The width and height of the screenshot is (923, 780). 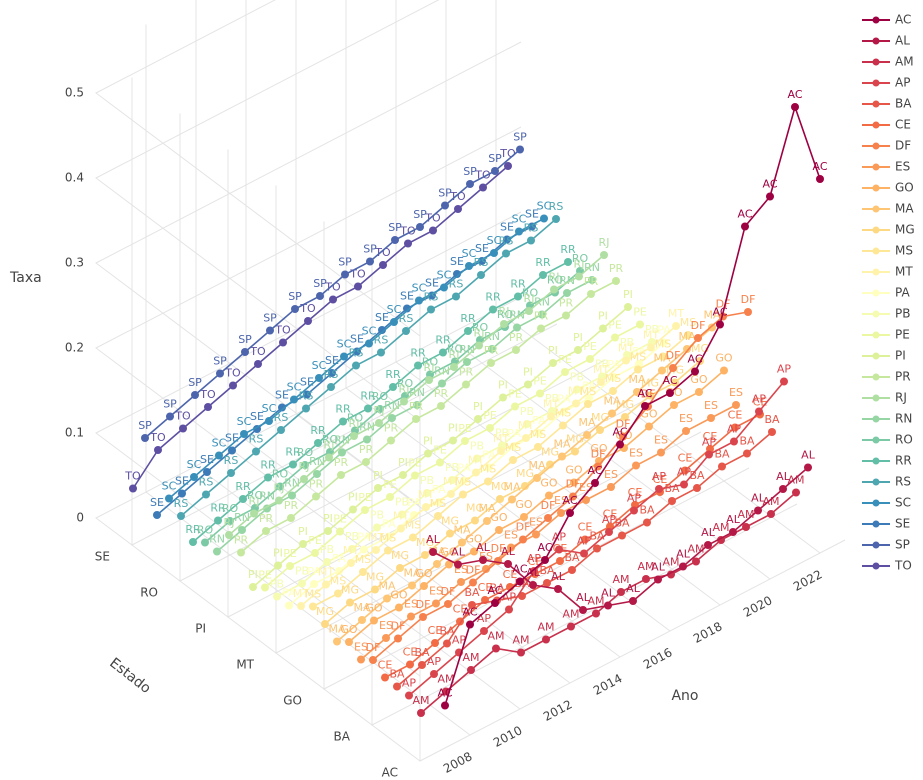 I want to click on y-tick-label: SE, so click(x=102, y=557).